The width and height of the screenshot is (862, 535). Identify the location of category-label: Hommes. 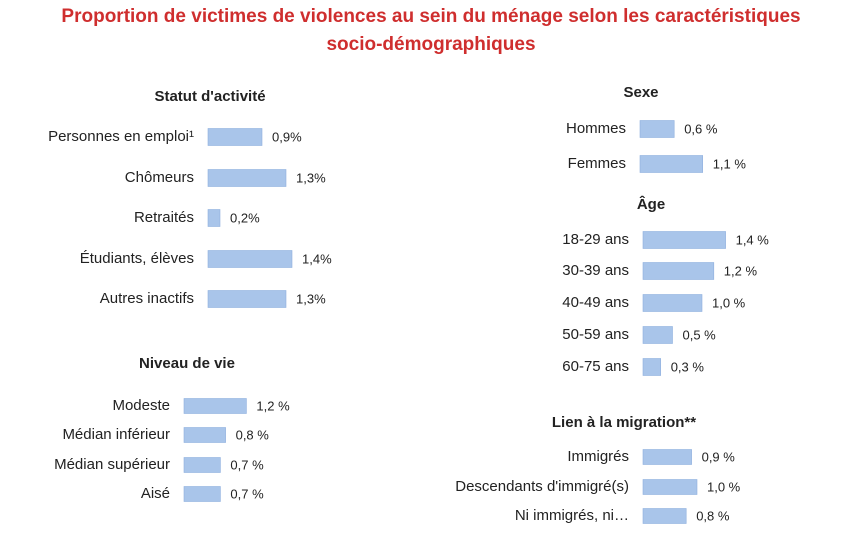
(596, 128).